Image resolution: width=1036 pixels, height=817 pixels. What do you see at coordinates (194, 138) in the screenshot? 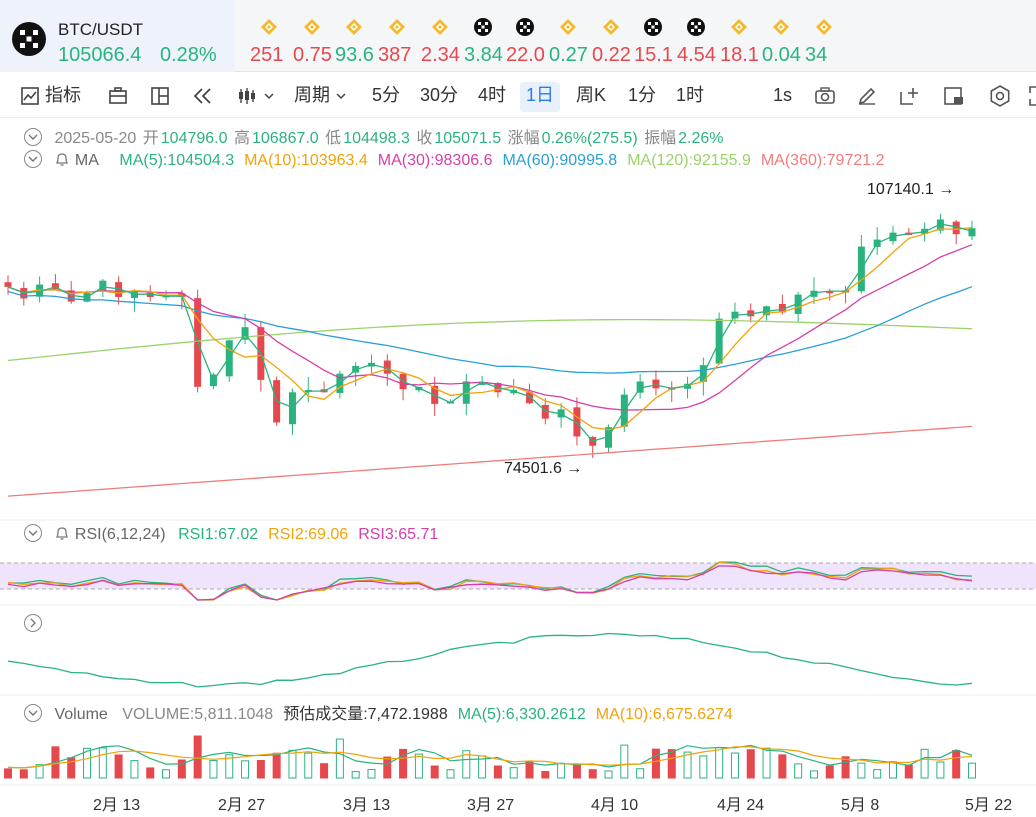
I see `open-value: 104796.0` at bounding box center [194, 138].